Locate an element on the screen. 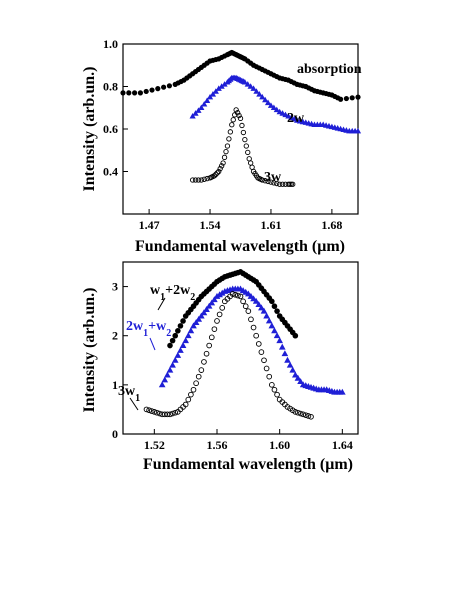 The height and width of the screenshot is (599, 463). series-absorption is located at coordinates (240, 75).